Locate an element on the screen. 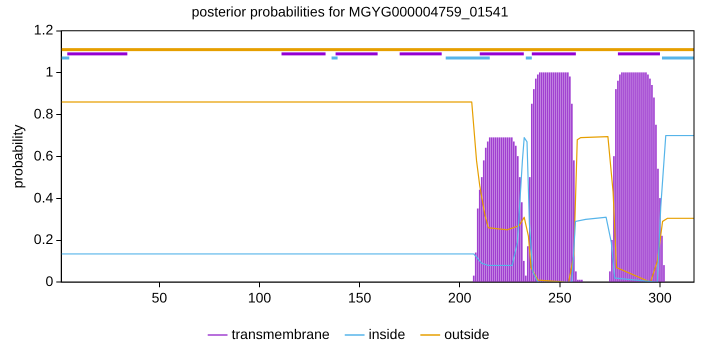 This screenshot has width=720, height=352. x-tick-label: 150 is located at coordinates (360, 297).